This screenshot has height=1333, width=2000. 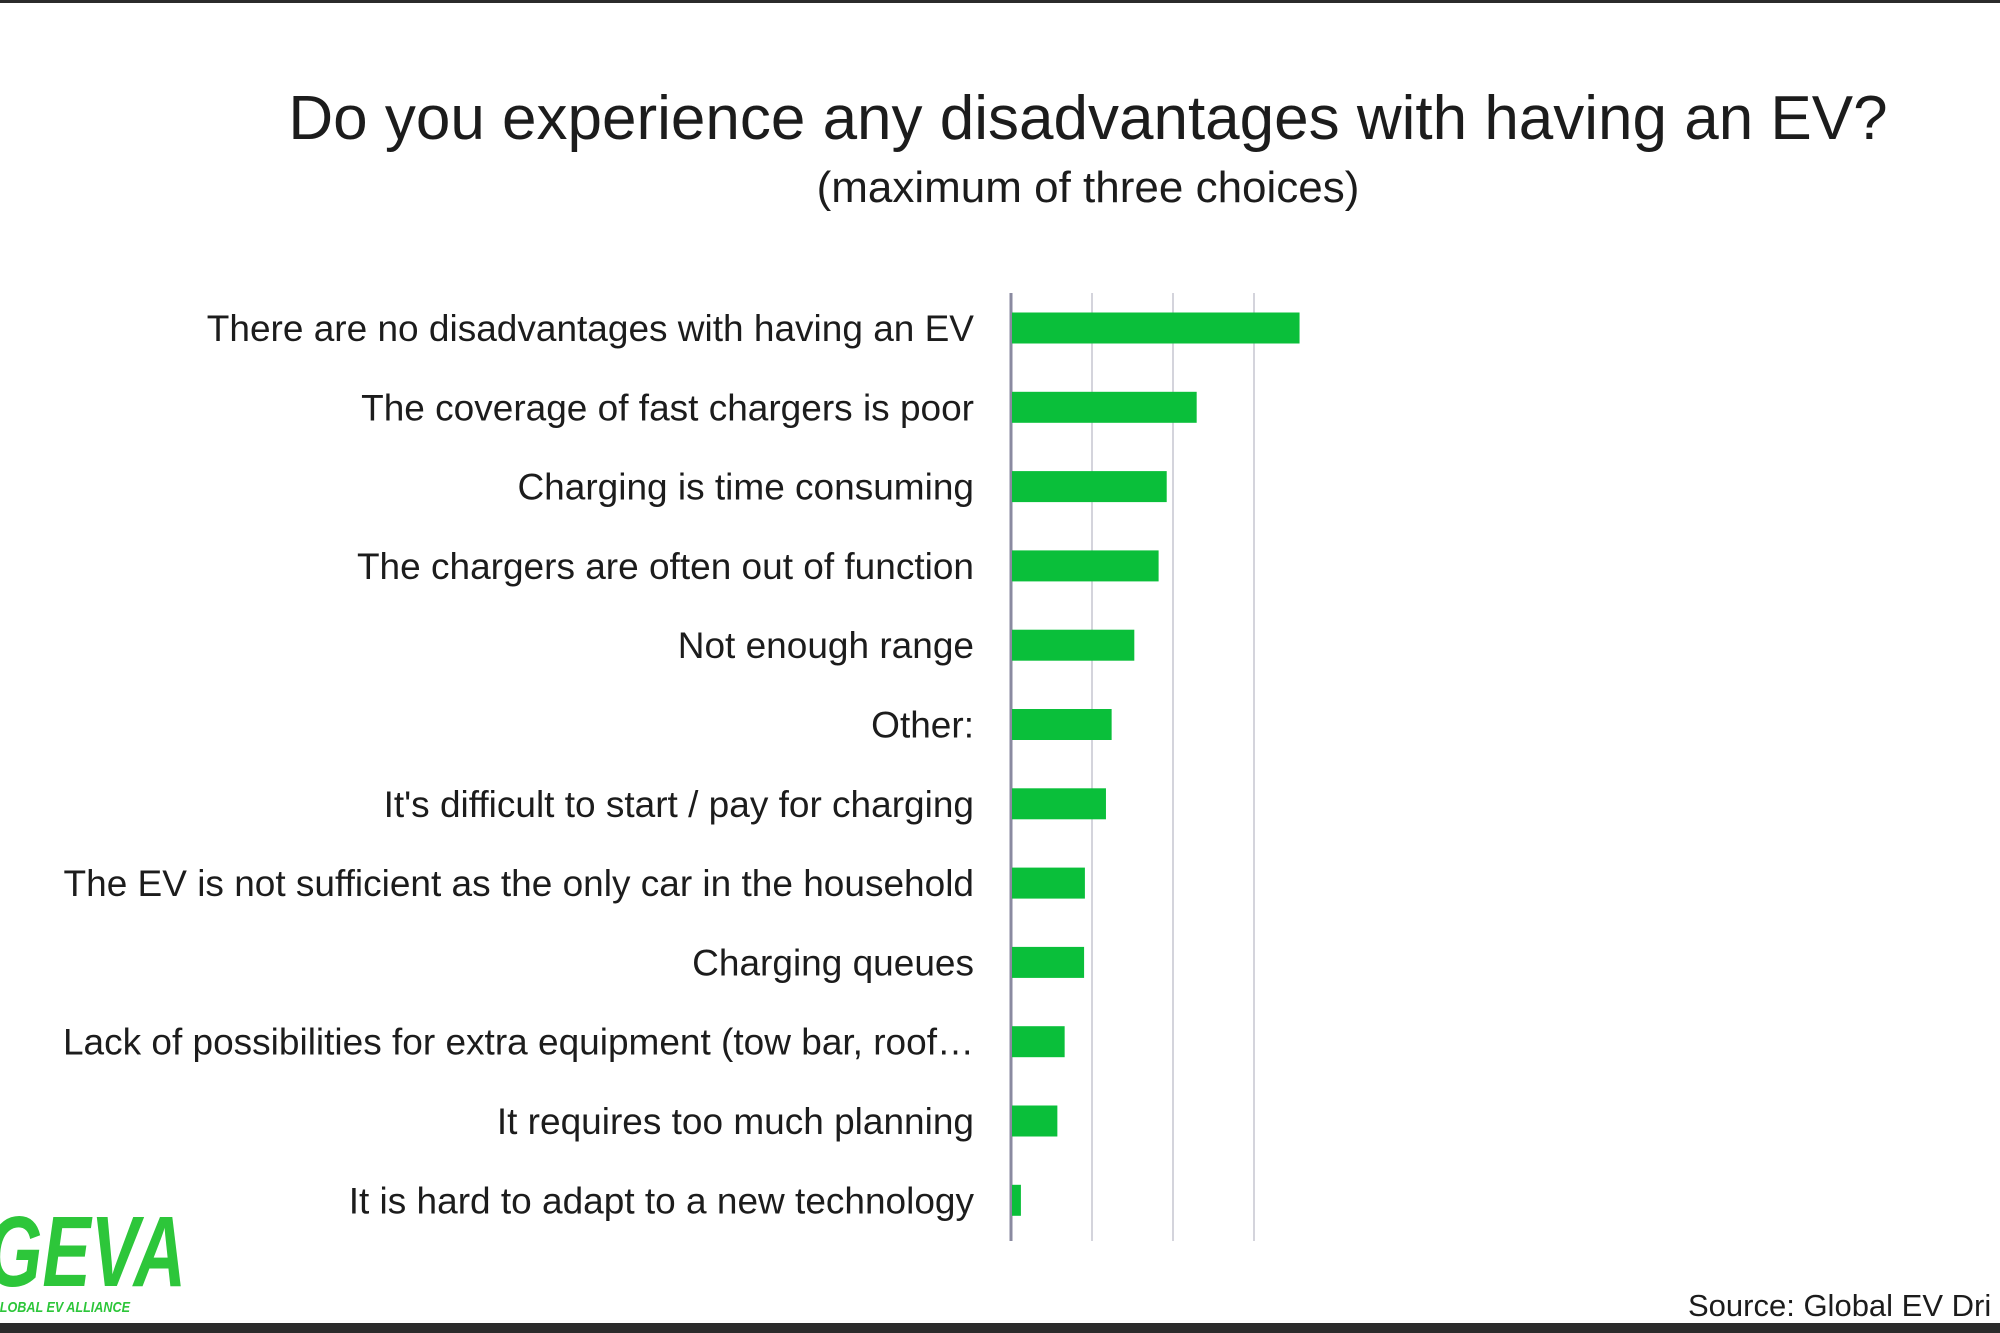 I want to click on category-label: The chargers are often out of function, so click(x=665, y=566).